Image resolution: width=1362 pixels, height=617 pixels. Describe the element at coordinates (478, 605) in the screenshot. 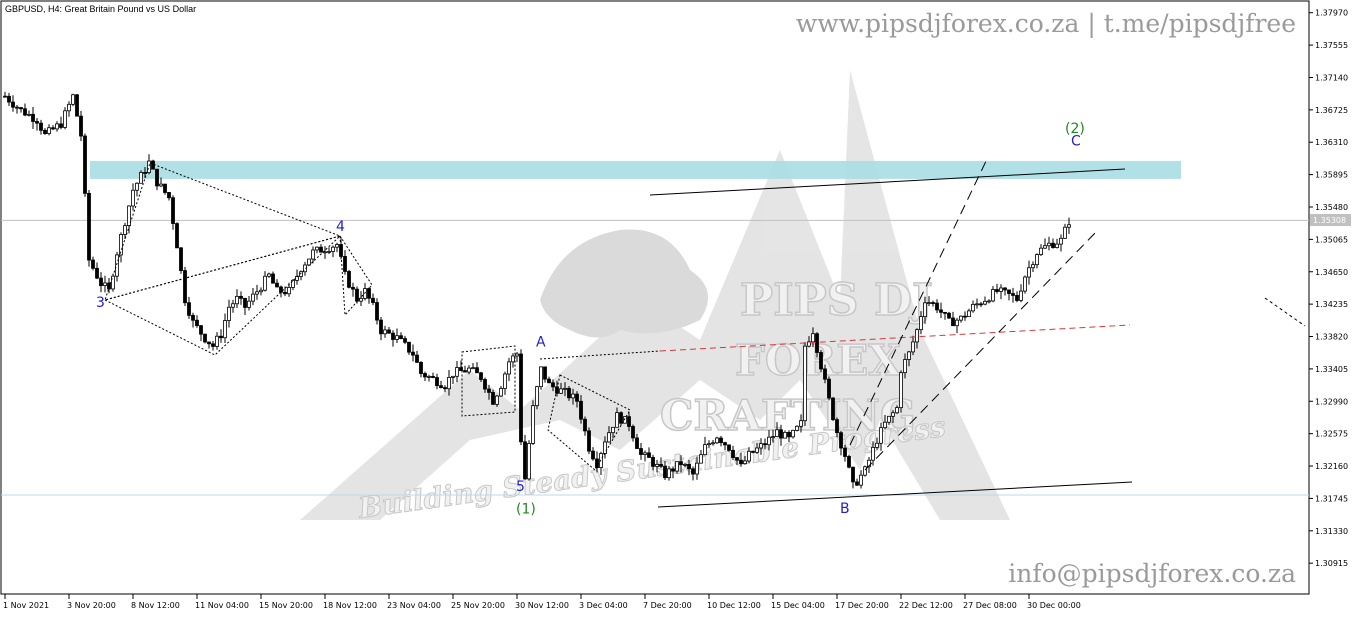

I see `x-tick-label: 25 Nov 20:00` at that location.